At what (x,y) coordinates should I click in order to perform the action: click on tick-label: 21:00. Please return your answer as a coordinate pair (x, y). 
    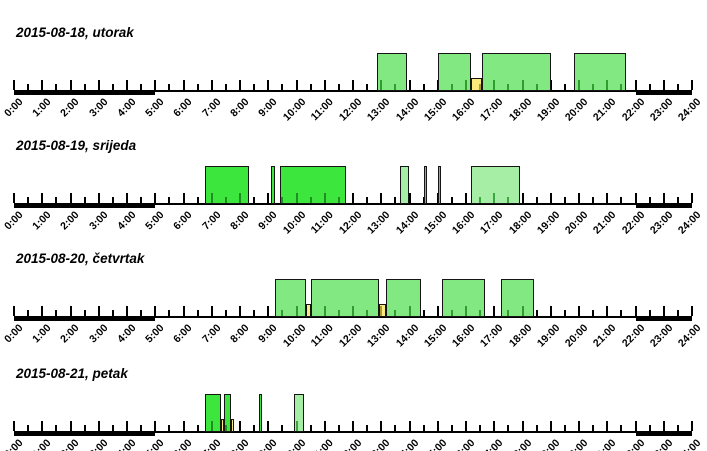
    Looking at the image, I should click on (605, 336).